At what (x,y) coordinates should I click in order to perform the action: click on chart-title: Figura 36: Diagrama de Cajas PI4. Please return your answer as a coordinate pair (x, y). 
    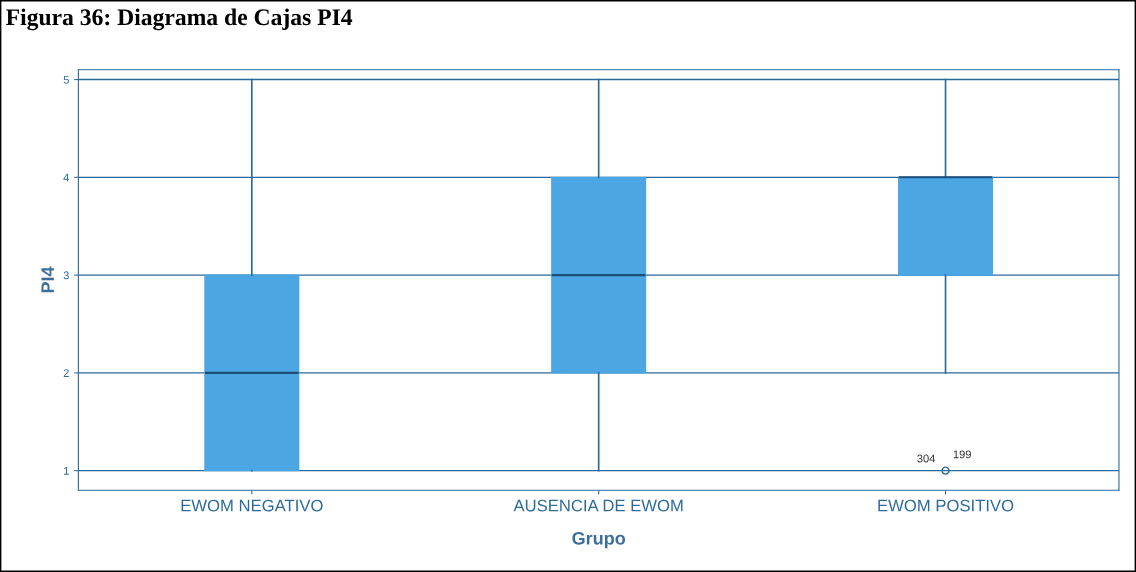
    Looking at the image, I should click on (179, 19).